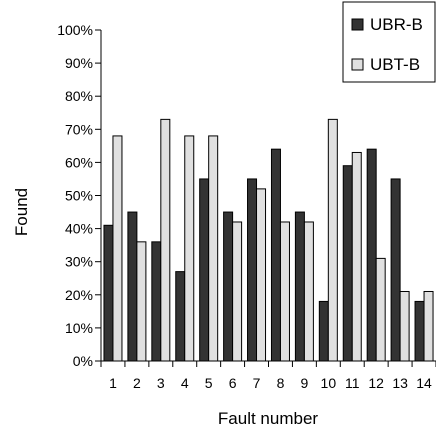 This screenshot has width=436, height=434. What do you see at coordinates (75, 30) in the screenshot?
I see `y-tick-label: 100%` at bounding box center [75, 30].